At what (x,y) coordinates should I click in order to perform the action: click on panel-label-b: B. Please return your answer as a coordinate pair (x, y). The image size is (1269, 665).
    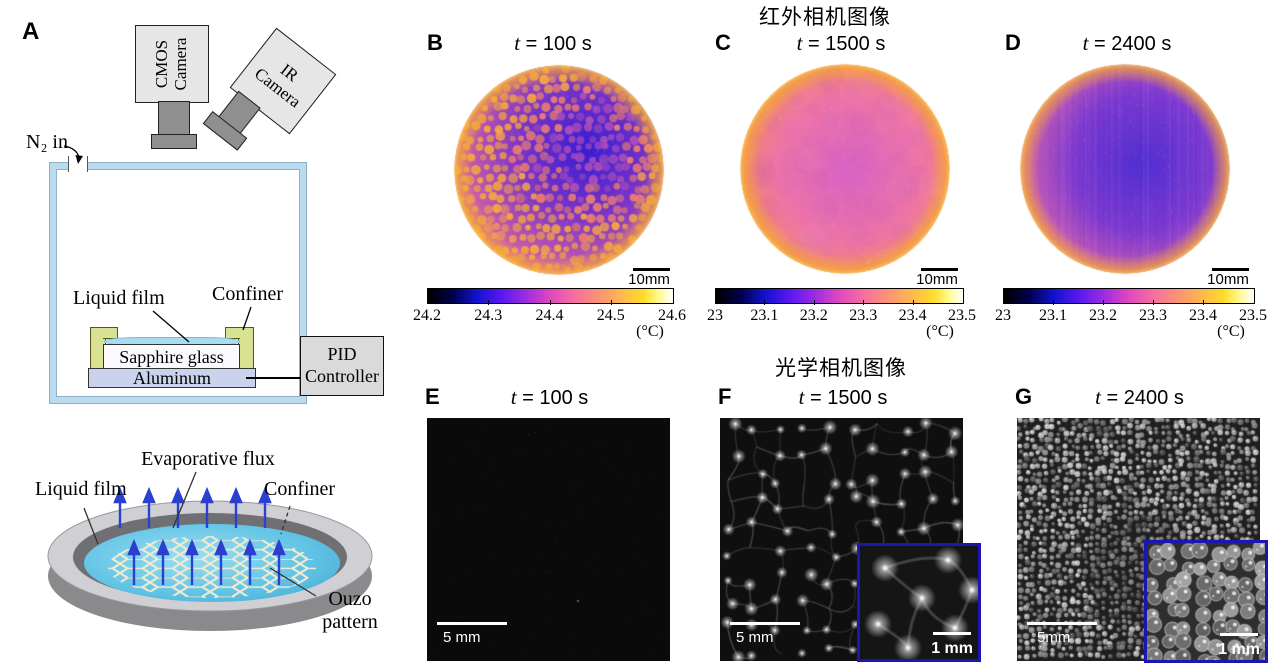
    Looking at the image, I should click on (435, 42).